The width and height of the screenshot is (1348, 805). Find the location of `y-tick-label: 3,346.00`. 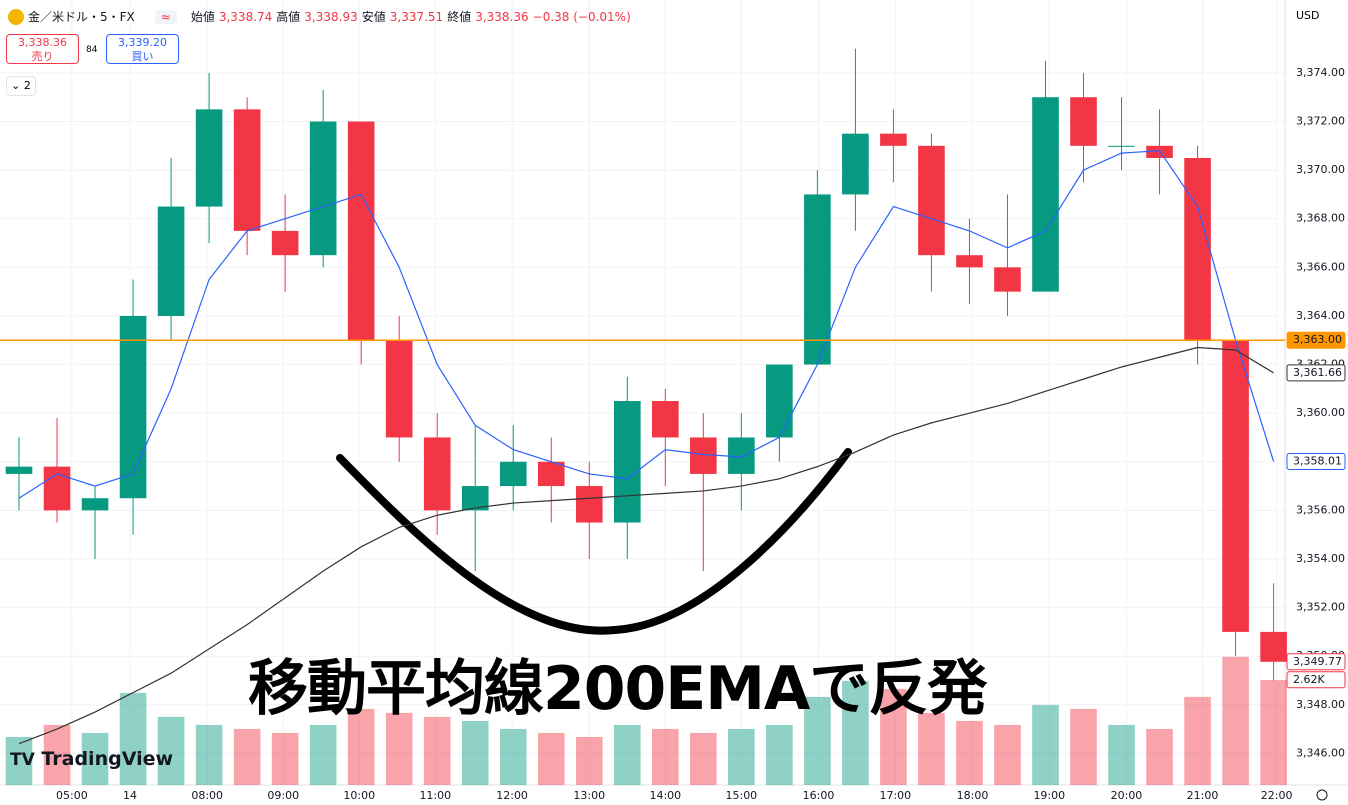

y-tick-label: 3,346.00 is located at coordinates (1320, 752).